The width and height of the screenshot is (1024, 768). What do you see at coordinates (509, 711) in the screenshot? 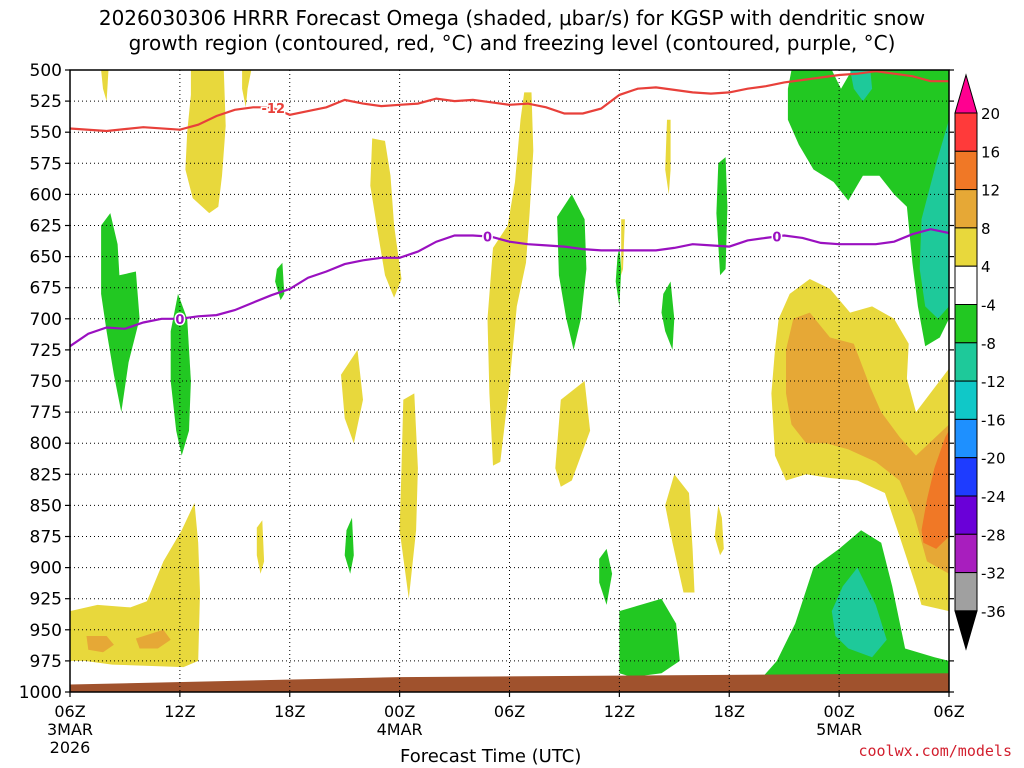
I see `x-tick-label-4: 06Z` at bounding box center [509, 711].